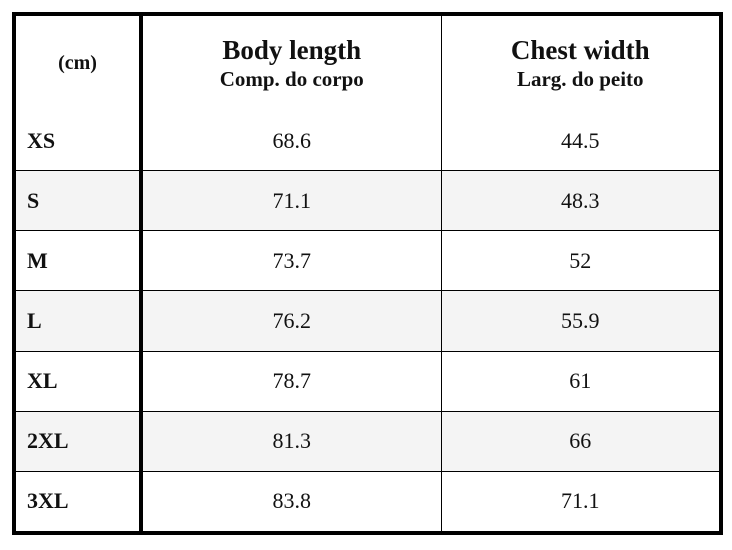  I want to click on body-length-cell: 76.2, so click(291, 321).